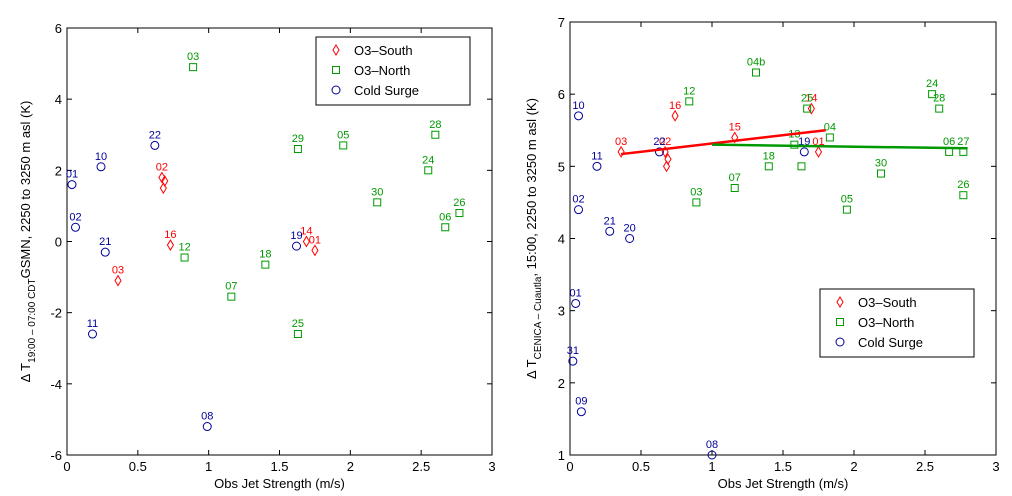 This screenshot has width=1012, height=496. I want to click on point-label: 04b, so click(756, 63).